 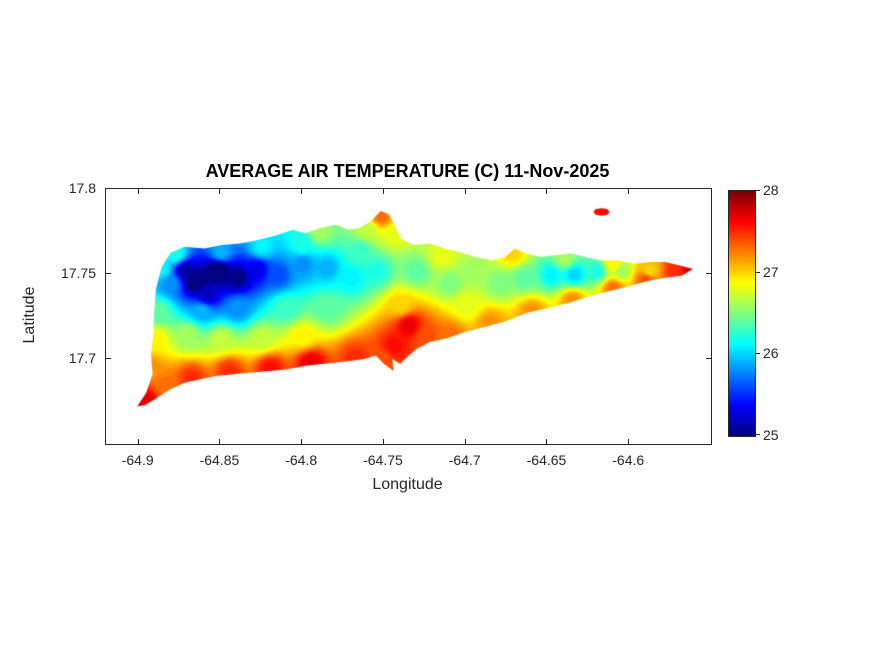 I want to click on chart-title: AVERAGE AIR TEMPERATURE (C) 11-Nov-2025, so click(x=407, y=171).